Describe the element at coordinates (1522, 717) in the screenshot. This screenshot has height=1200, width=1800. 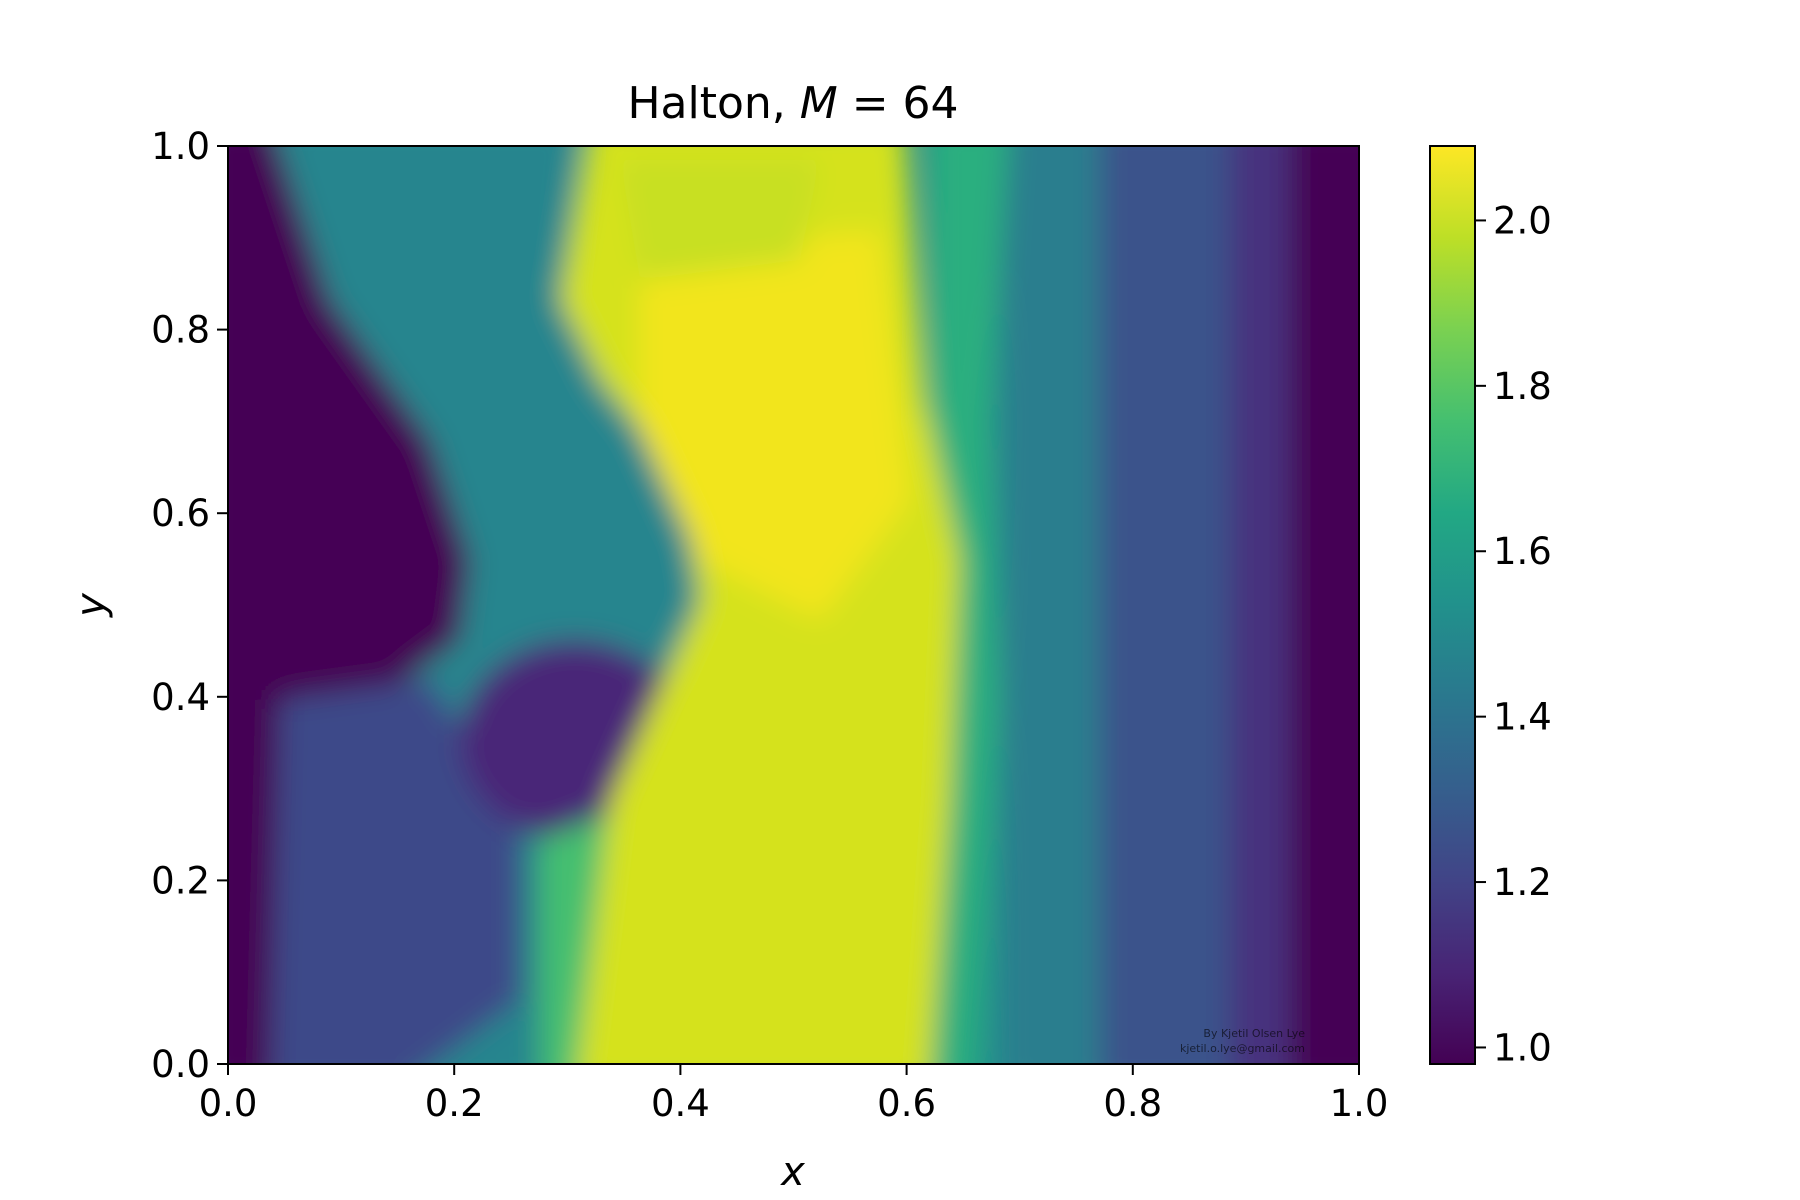
I see `colorbar-tick-label: 1.4` at that location.